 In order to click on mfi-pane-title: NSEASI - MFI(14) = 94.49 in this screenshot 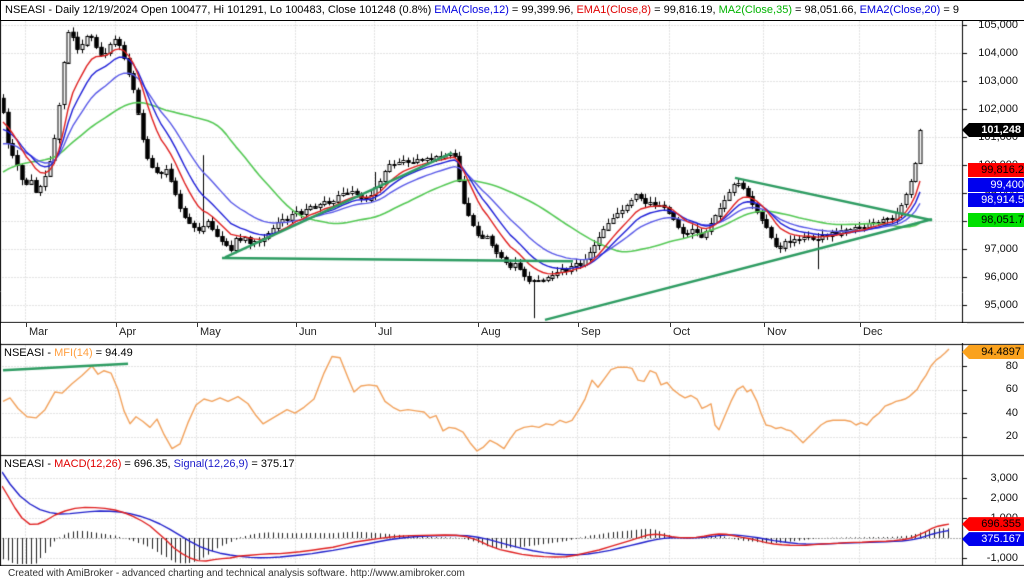, I will do `click(68, 353)`.